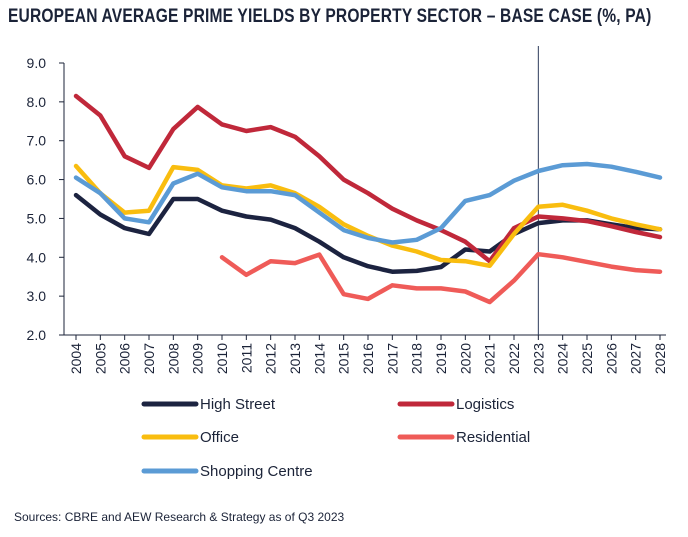 Image resolution: width=688 pixels, height=537 pixels. What do you see at coordinates (219, 437) in the screenshot?
I see `legend-label: Office` at bounding box center [219, 437].